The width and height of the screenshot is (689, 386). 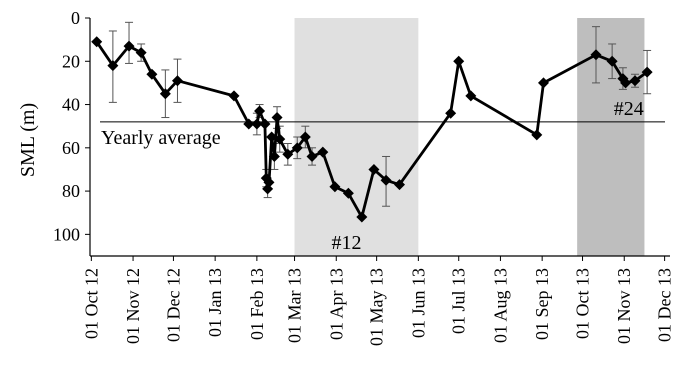 I want to click on x-tick-label: 01 Nov 12, so click(x=133, y=306).